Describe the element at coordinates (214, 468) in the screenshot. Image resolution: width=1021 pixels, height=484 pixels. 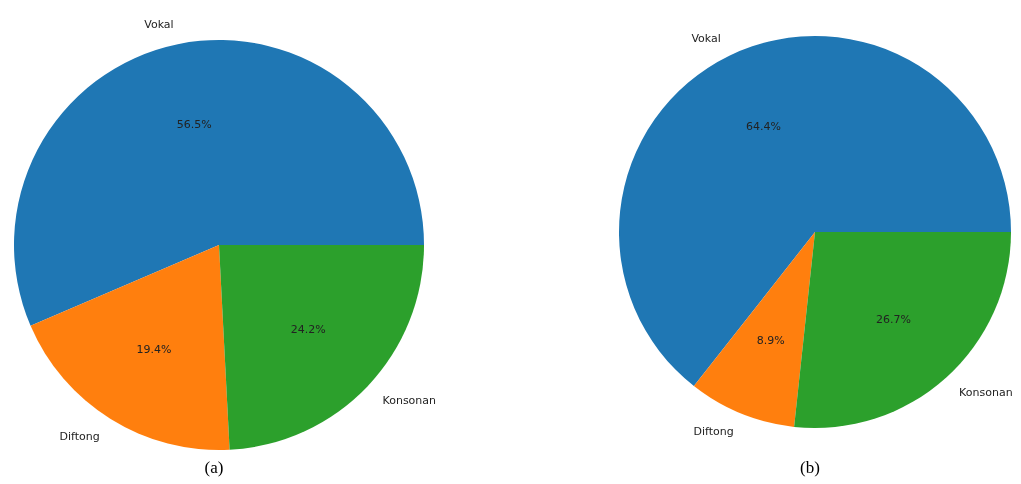
I see `text: (a)` at that location.